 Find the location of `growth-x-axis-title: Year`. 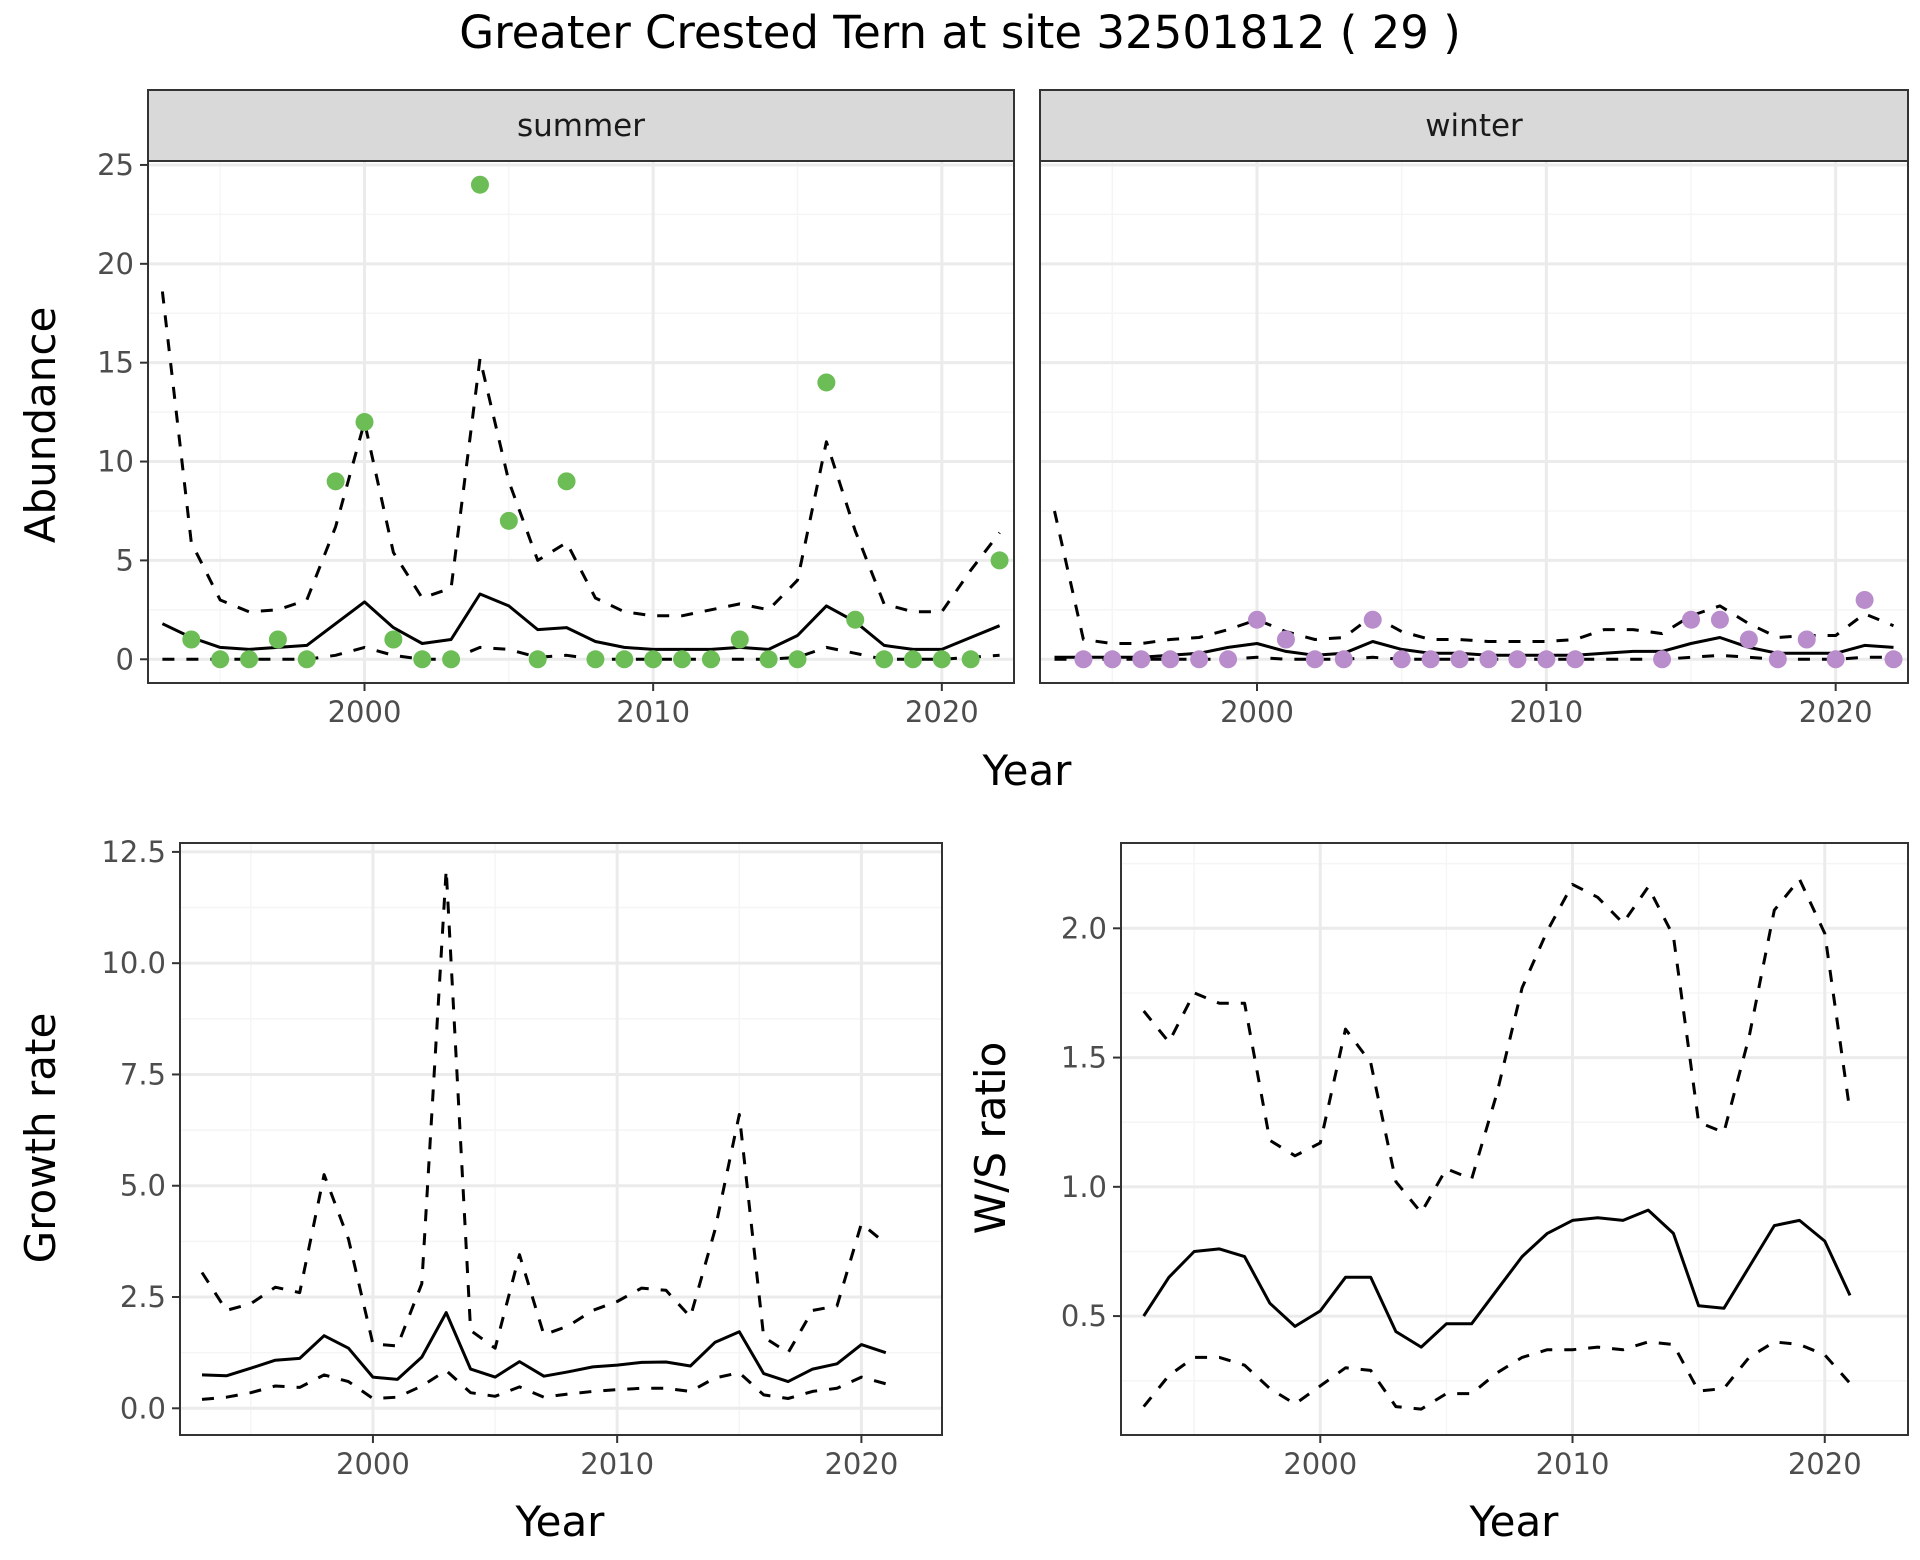

growth-x-axis-title: Year is located at coordinates (560, 1521).